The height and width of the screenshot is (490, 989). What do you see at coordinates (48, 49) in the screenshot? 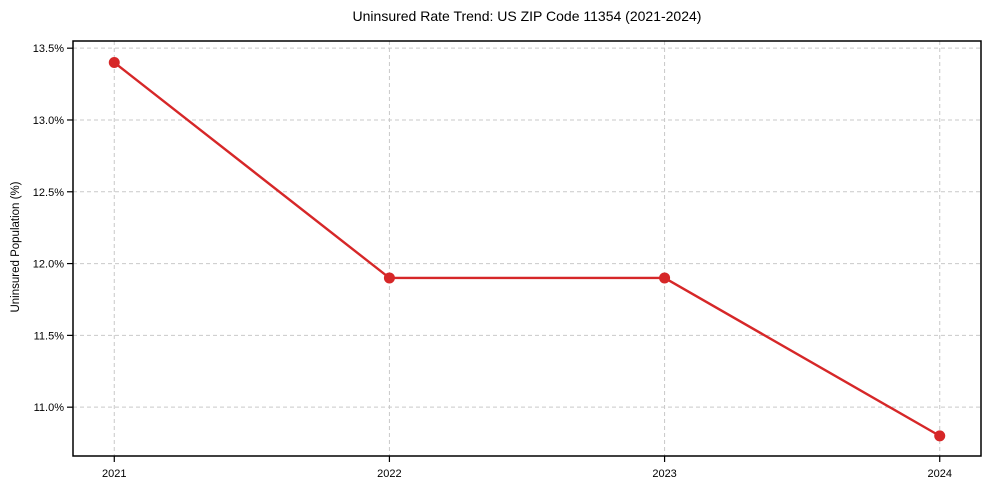
I see `y-tick-label: 13.5%` at bounding box center [48, 49].